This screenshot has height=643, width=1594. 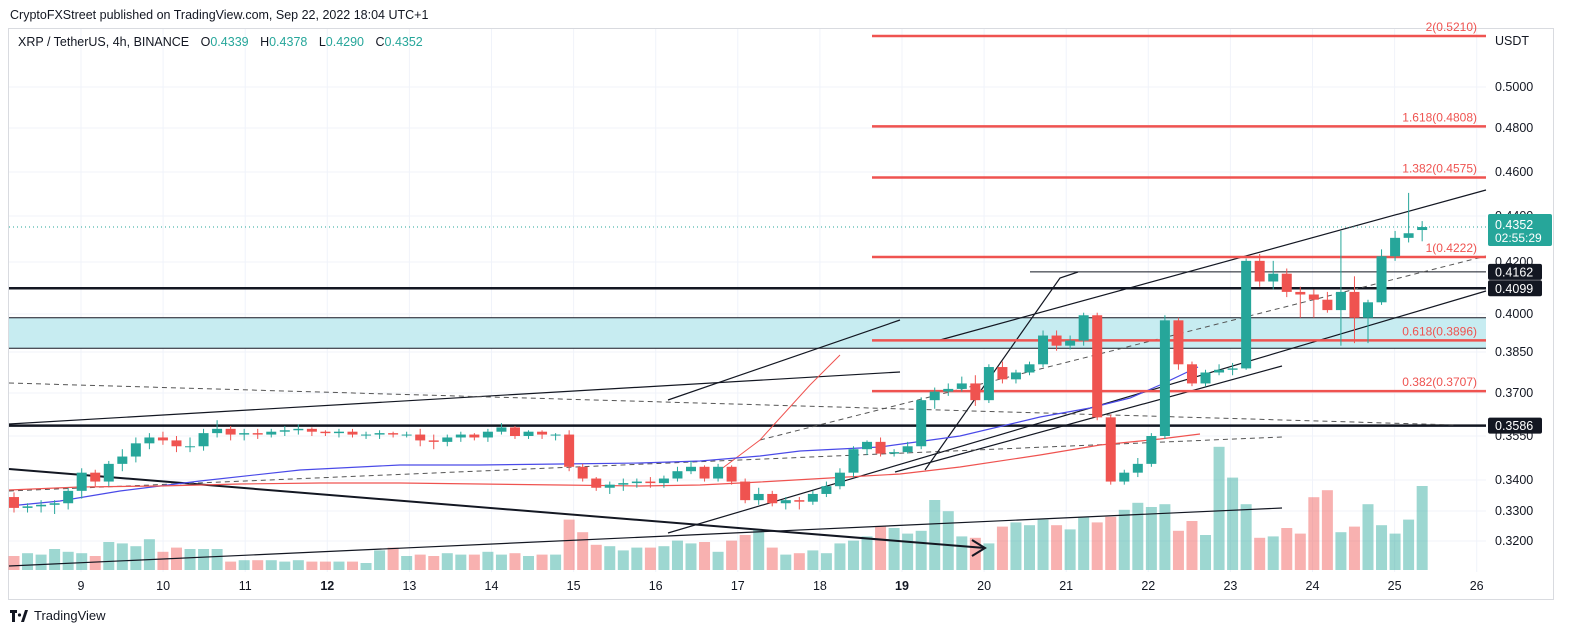 What do you see at coordinates (1512, 41) in the screenshot?
I see `currency-label: USDT` at bounding box center [1512, 41].